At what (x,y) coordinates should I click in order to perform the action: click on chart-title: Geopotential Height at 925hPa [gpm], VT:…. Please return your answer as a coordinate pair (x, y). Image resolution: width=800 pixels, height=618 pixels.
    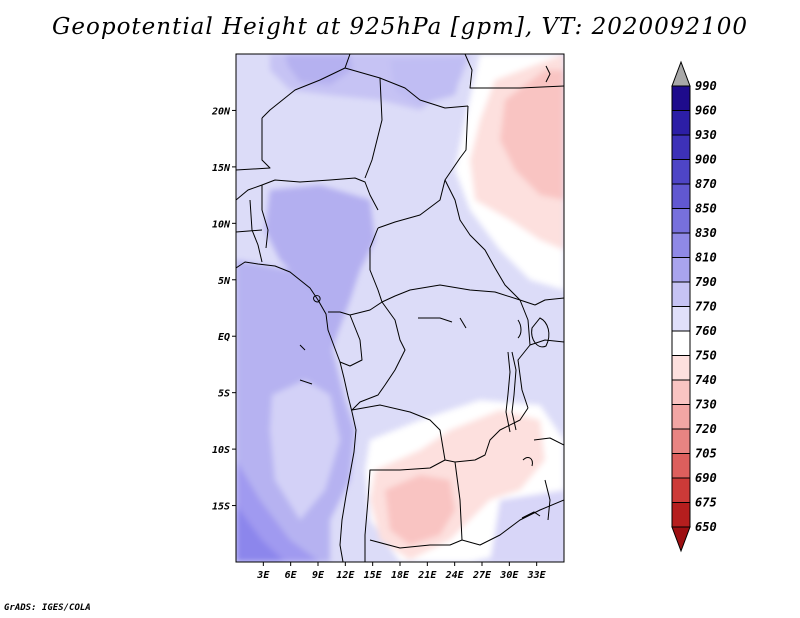
    Looking at the image, I should click on (400, 27).